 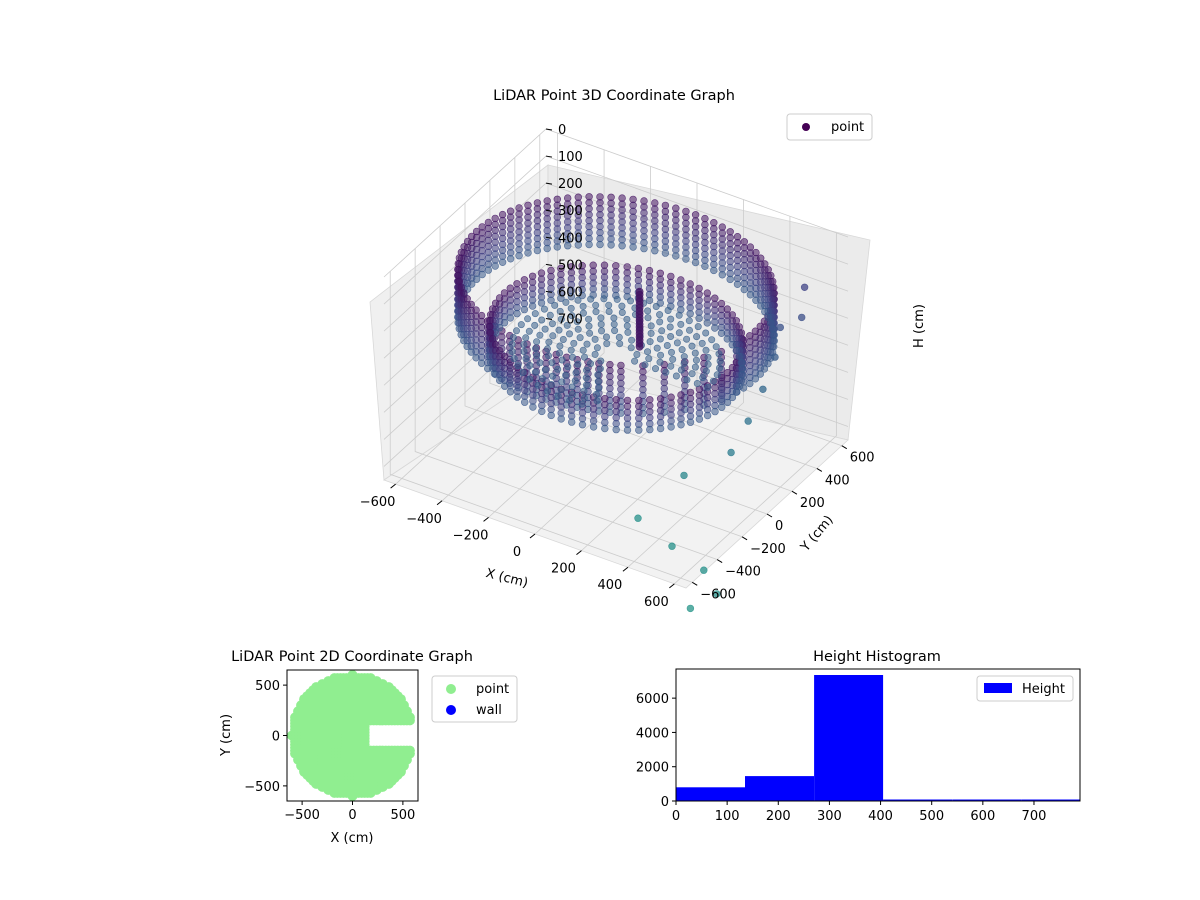 What do you see at coordinates (402, 815) in the screenshot?
I see `x-tick-label-2d: 500` at bounding box center [402, 815].